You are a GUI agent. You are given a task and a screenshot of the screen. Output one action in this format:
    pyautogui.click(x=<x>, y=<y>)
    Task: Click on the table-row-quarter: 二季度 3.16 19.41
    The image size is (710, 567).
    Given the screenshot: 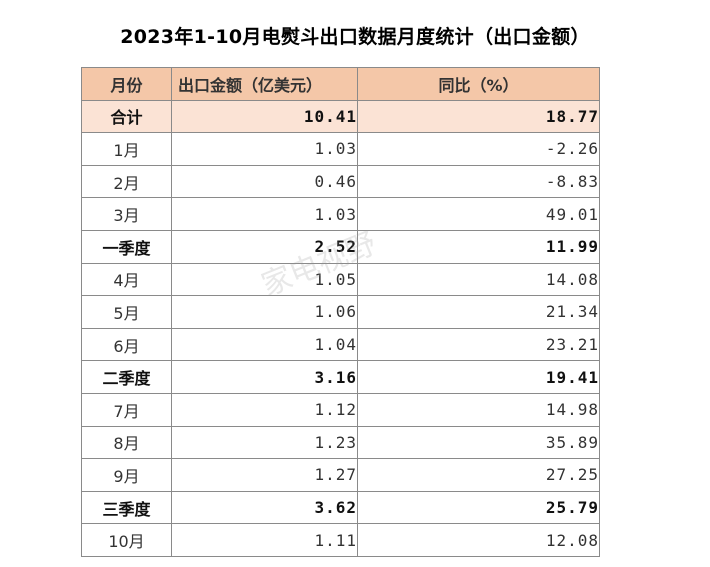 What is the action you would take?
    pyautogui.click(x=340, y=377)
    